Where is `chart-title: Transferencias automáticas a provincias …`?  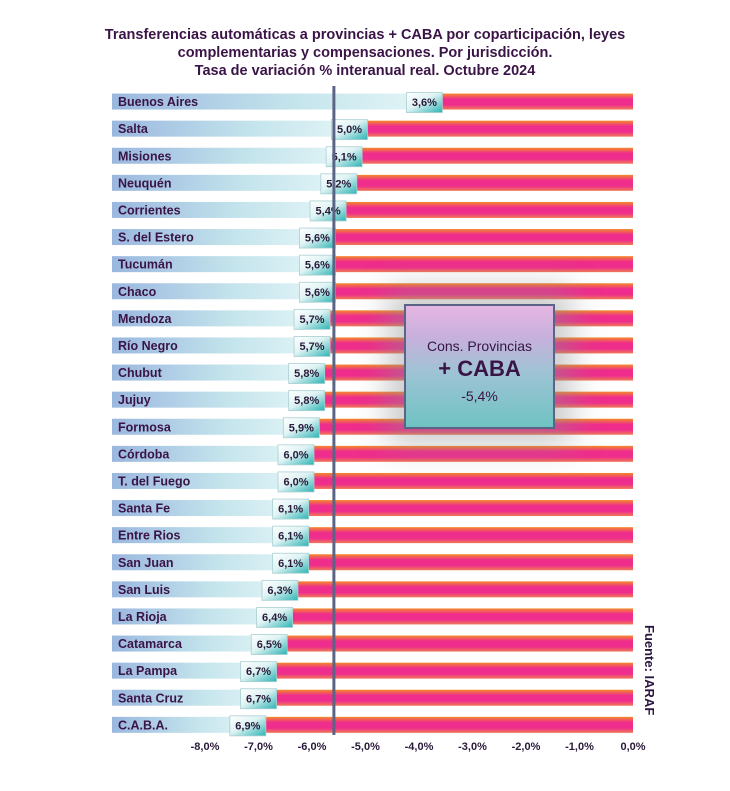 chart-title: Transferencias automáticas a provincias … is located at coordinates (365, 53).